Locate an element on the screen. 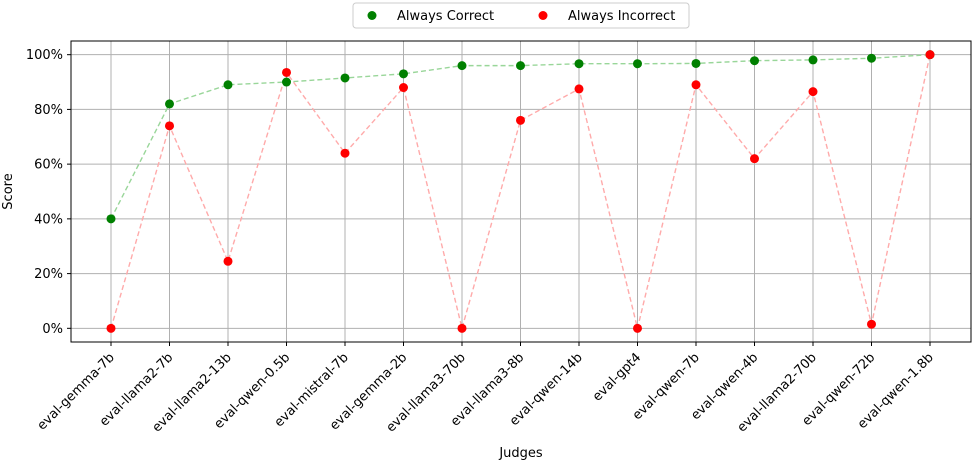  legend-label: Always Incorrect is located at coordinates (621, 16).